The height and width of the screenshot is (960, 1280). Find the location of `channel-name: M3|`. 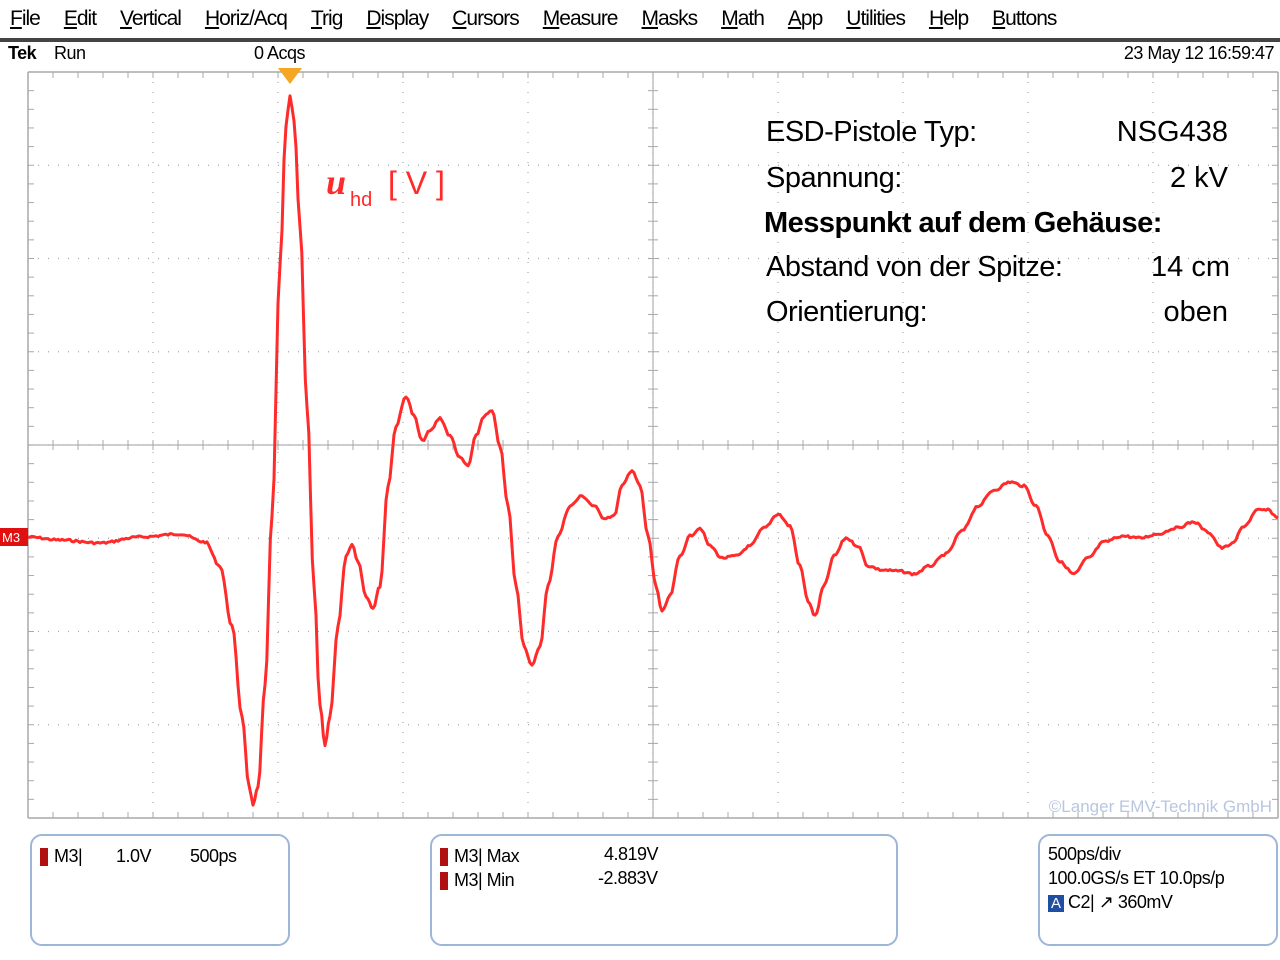

channel-name: M3| is located at coordinates (68, 856).